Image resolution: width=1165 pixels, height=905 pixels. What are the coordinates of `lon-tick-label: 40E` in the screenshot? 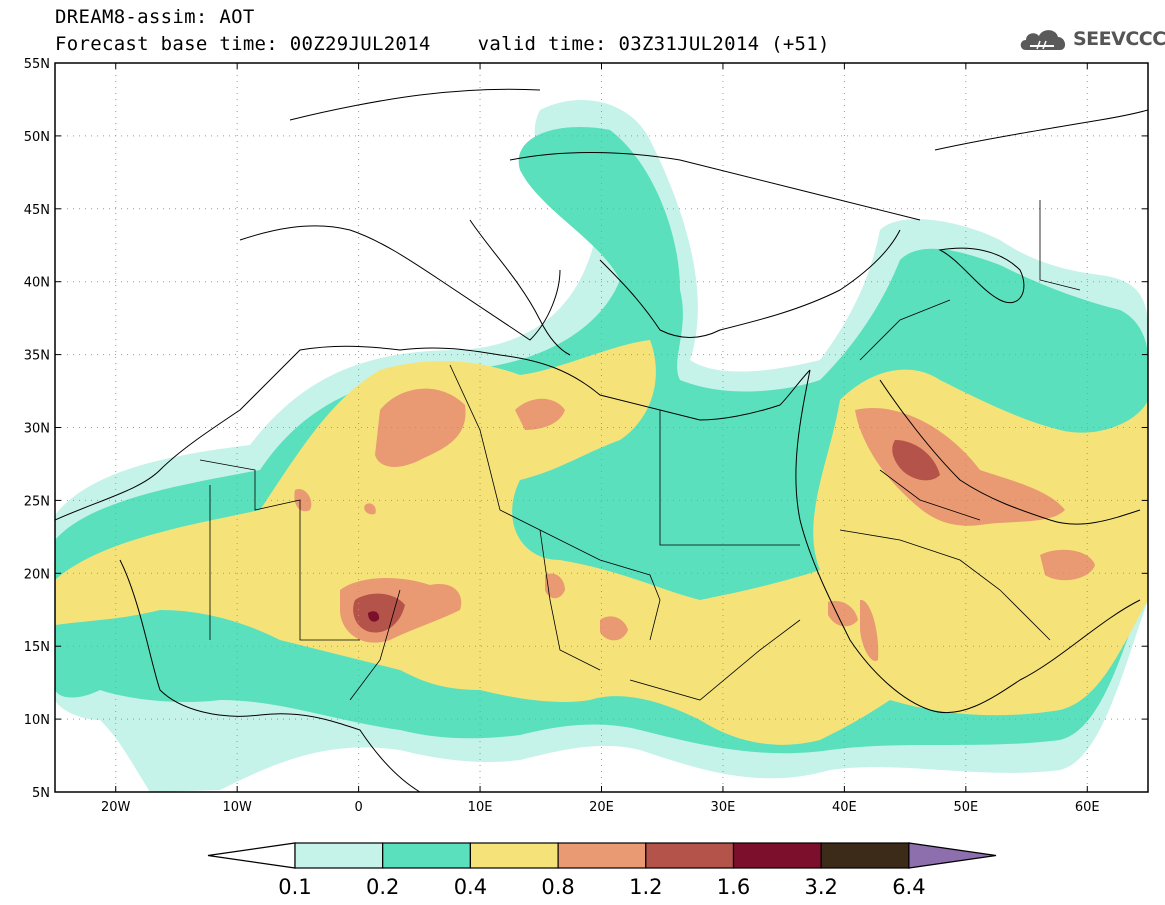 It's located at (844, 807).